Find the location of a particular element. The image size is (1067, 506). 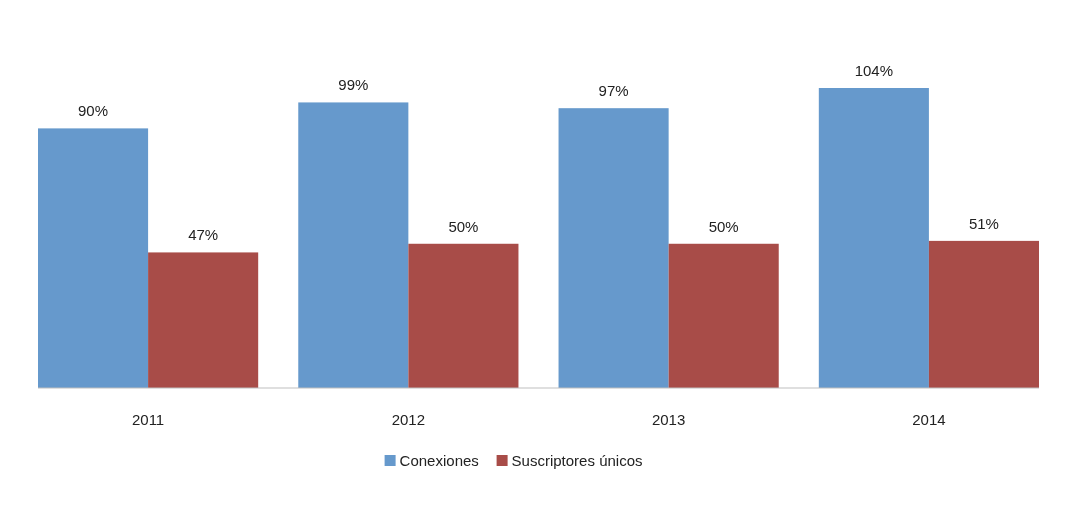

data-label: 47% is located at coordinates (203, 235).